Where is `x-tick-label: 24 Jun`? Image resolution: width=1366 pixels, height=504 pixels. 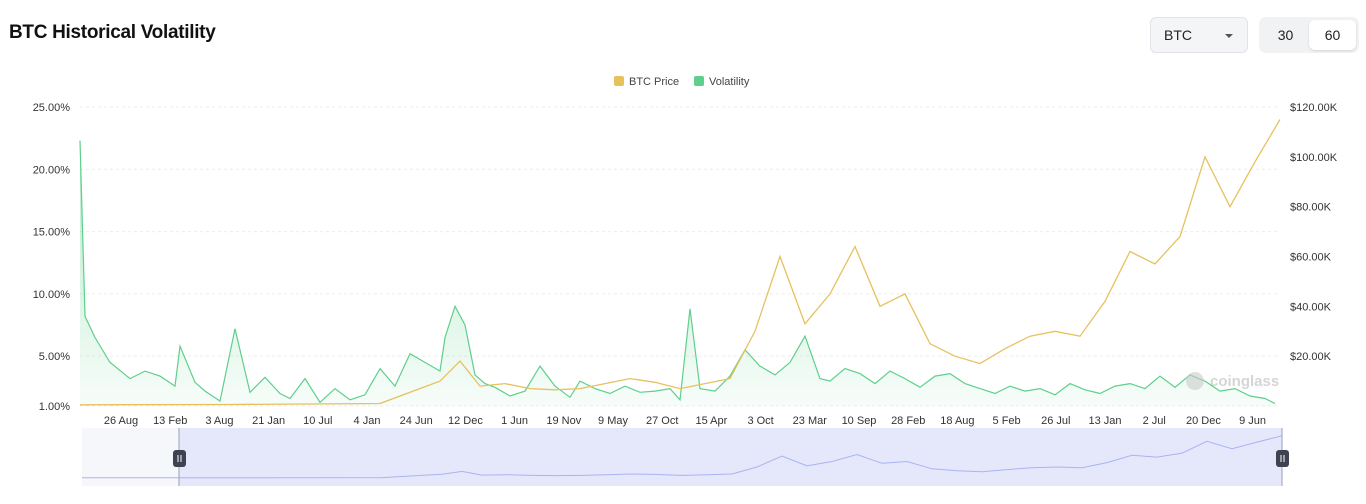
x-tick-label: 24 Jun is located at coordinates (416, 421).